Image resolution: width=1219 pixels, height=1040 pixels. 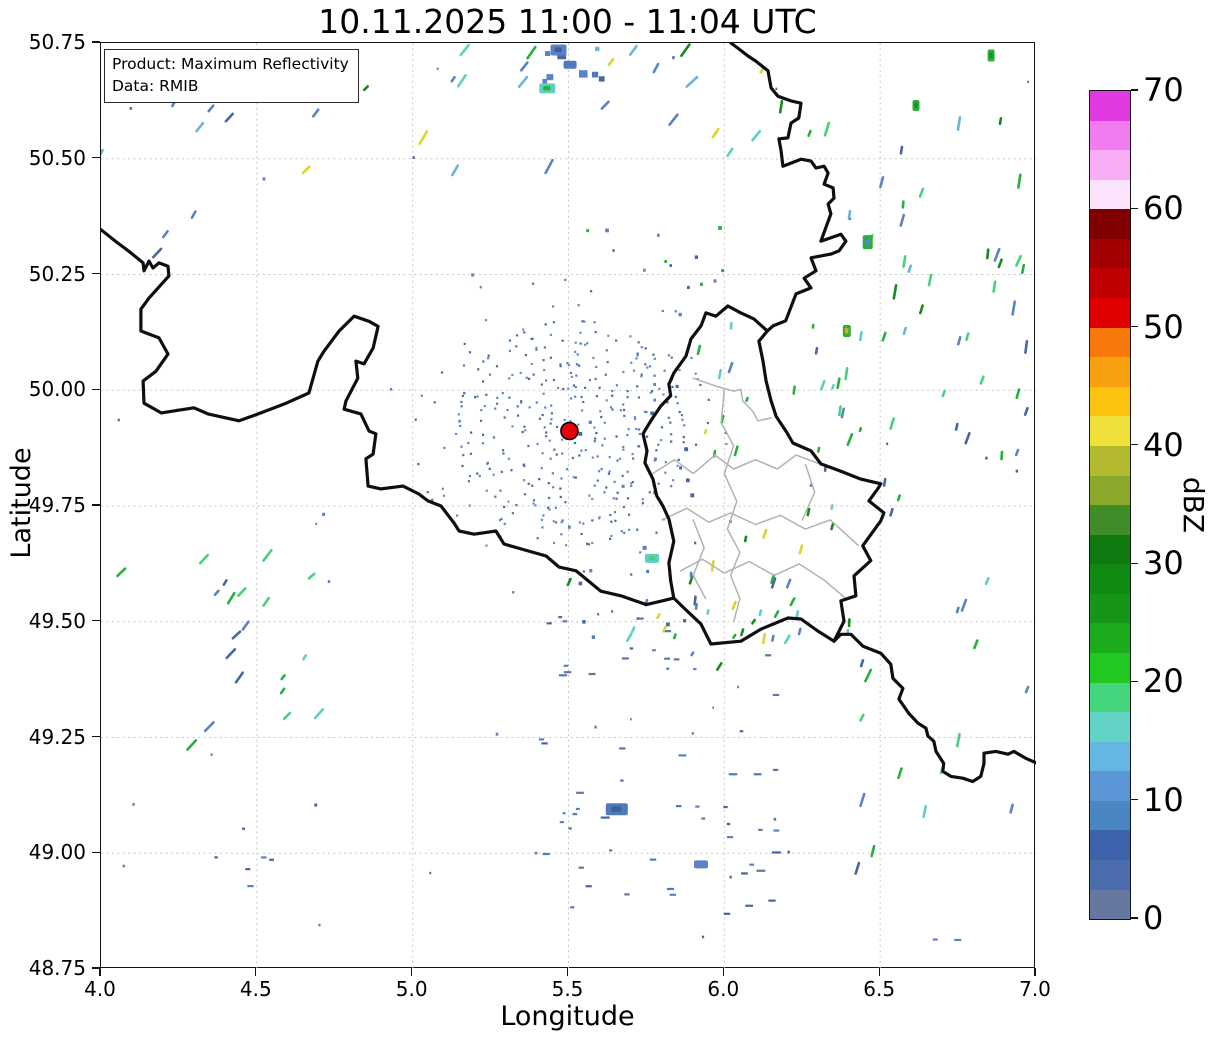 I want to click on radar-site-marker, so click(x=569, y=431).